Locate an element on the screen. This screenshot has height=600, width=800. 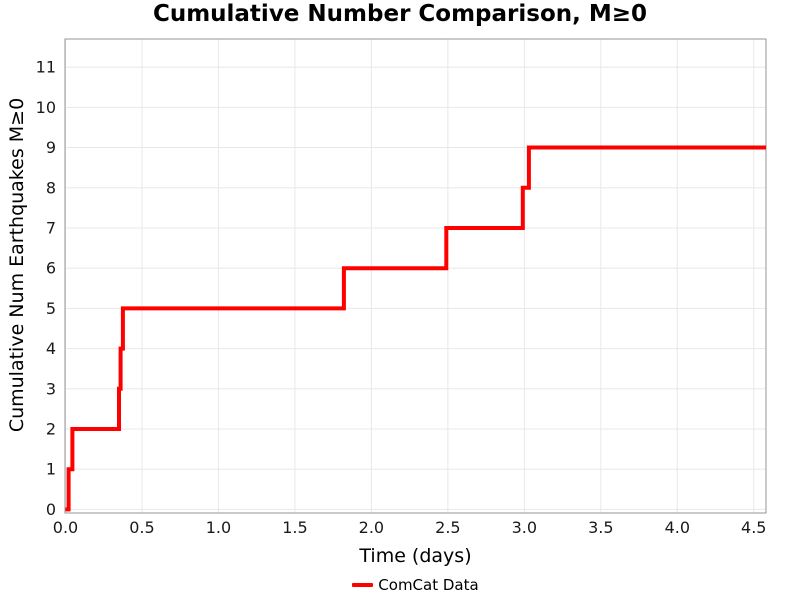
x-tick-label: 2.0 is located at coordinates (371, 527).